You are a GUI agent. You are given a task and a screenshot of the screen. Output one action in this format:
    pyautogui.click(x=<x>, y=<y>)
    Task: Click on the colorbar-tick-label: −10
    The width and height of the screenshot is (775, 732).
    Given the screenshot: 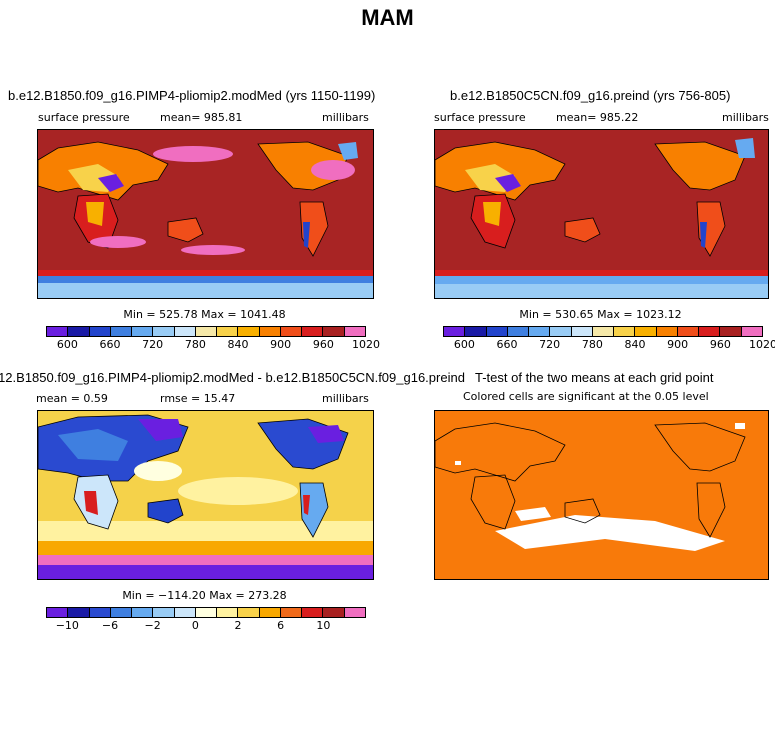 What is the action you would take?
    pyautogui.click(x=67, y=625)
    